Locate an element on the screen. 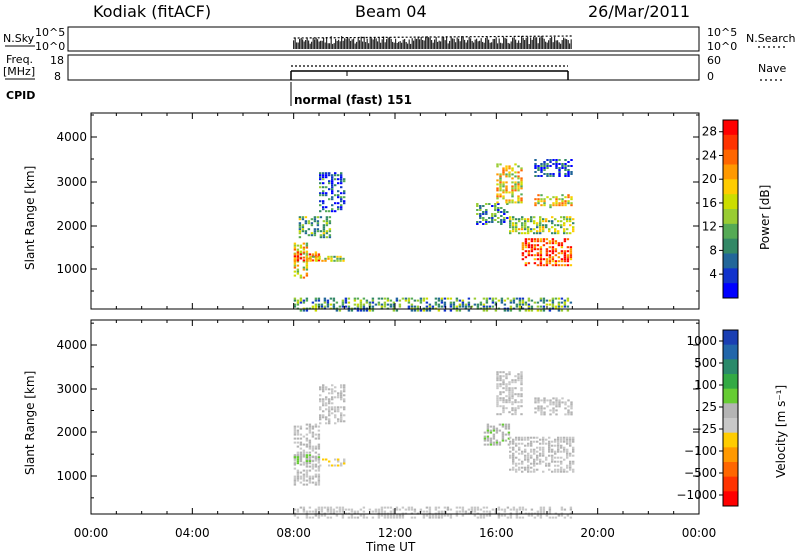 The width and height of the screenshot is (800, 554). power-colorbar-tick-label: 16 is located at coordinates (709, 203).